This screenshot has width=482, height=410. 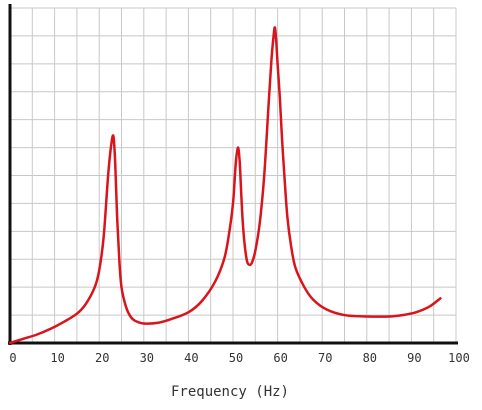 What do you see at coordinates (280, 358) in the screenshot?
I see `x-tick-label: 60` at bounding box center [280, 358].